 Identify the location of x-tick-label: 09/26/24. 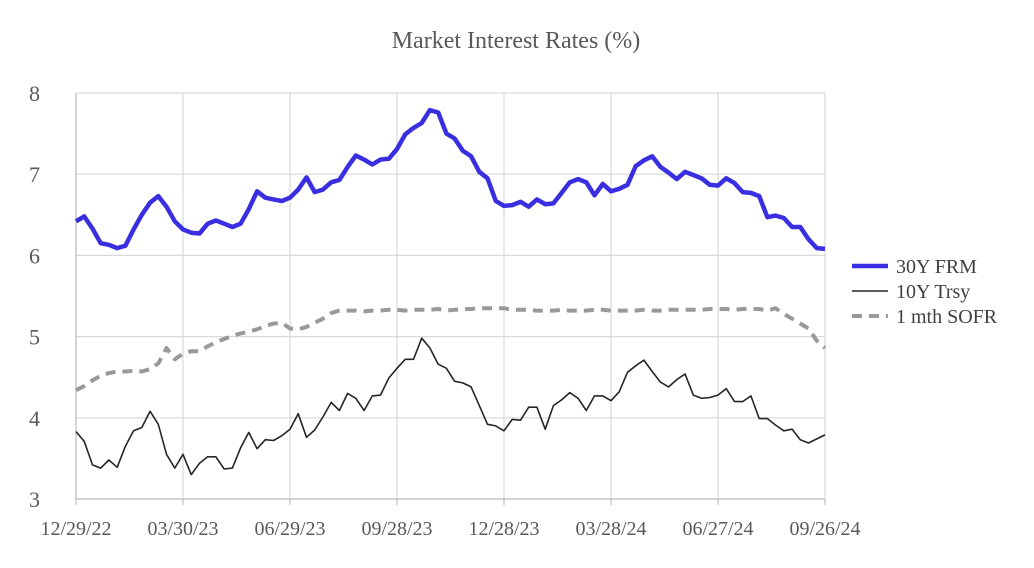
(824, 529).